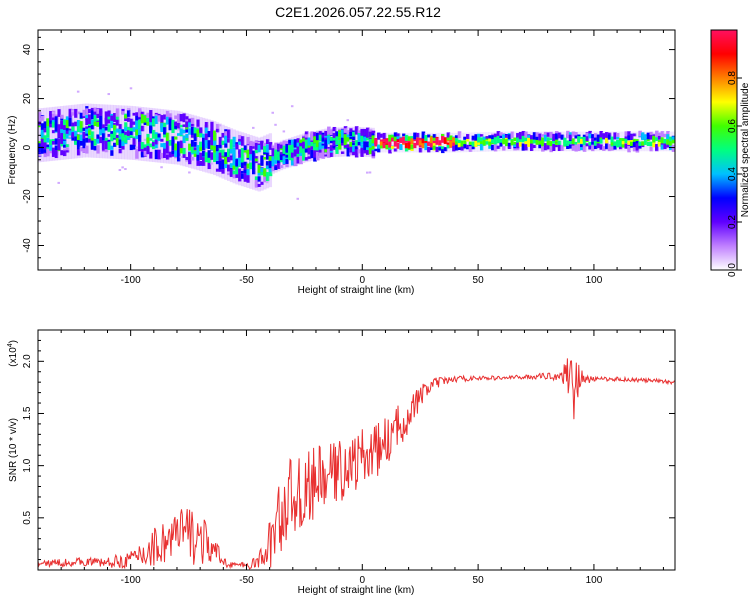  What do you see at coordinates (594, 280) in the screenshot?
I see `spectrogram-x-tick-label: 100` at bounding box center [594, 280].